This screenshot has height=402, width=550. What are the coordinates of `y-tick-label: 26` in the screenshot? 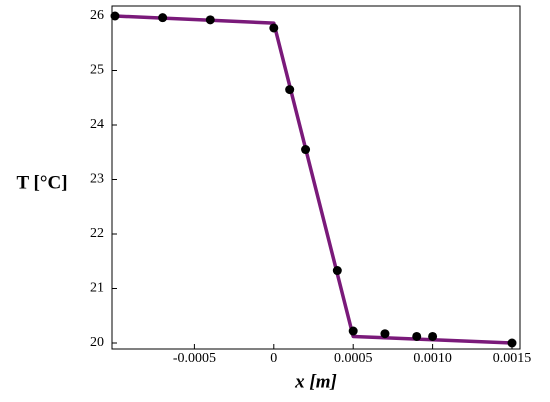 It's located at (97, 15).